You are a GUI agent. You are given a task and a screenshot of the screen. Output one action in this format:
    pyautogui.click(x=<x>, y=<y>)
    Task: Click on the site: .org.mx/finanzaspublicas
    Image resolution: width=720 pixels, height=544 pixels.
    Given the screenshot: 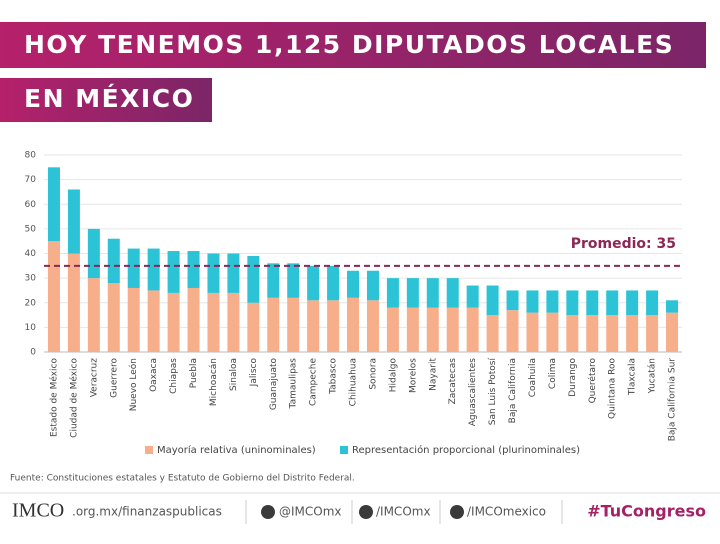 What is the action you would take?
    pyautogui.click(x=147, y=512)
    